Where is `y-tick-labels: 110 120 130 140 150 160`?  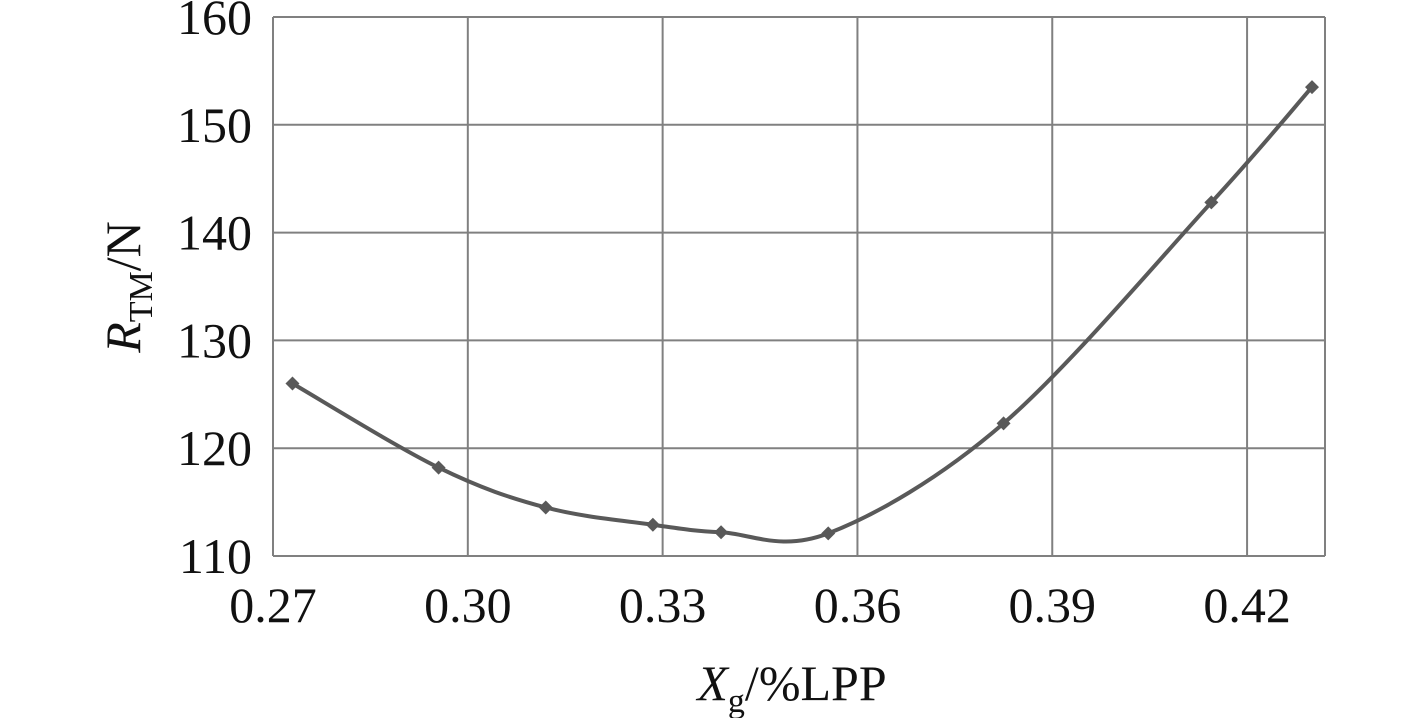 y-tick-labels: 110 120 130 140 150 160 is located at coordinates (214, 292).